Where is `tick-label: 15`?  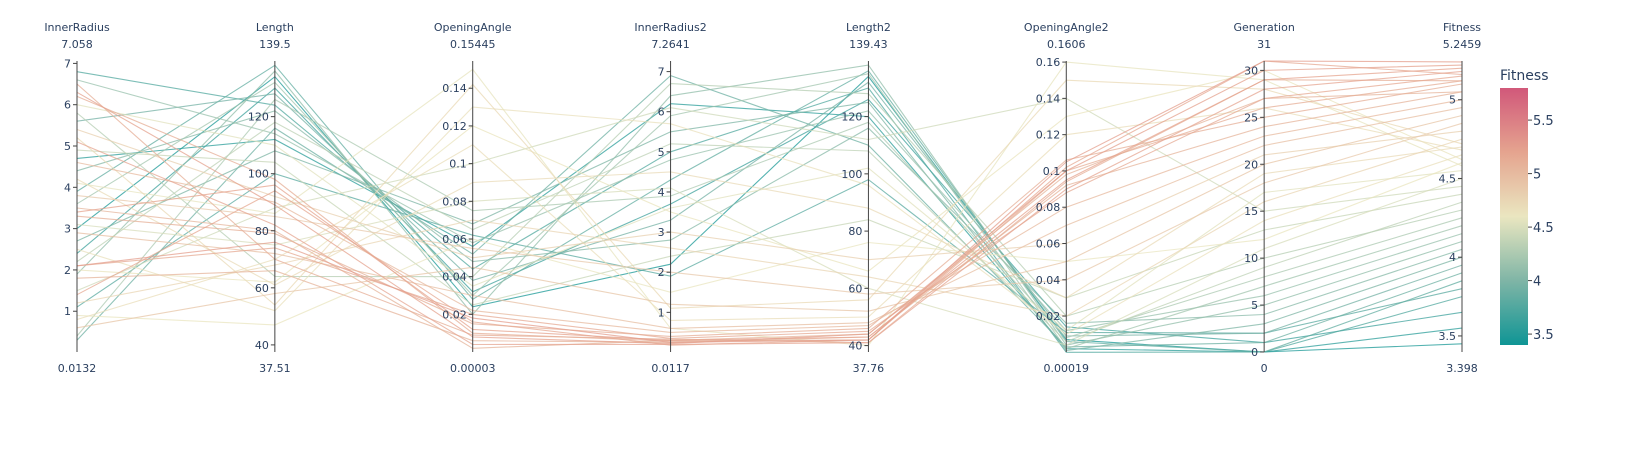 tick-label: 15 is located at coordinates (1251, 211).